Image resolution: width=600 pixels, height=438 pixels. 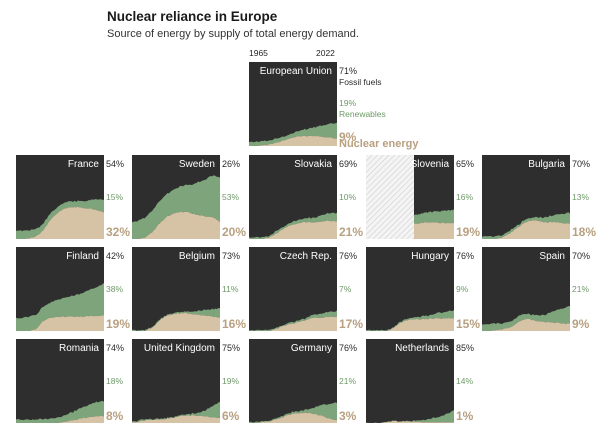 What do you see at coordinates (465, 381) in the screenshot?
I see `renewables-value-netherlands: 14%` at bounding box center [465, 381].